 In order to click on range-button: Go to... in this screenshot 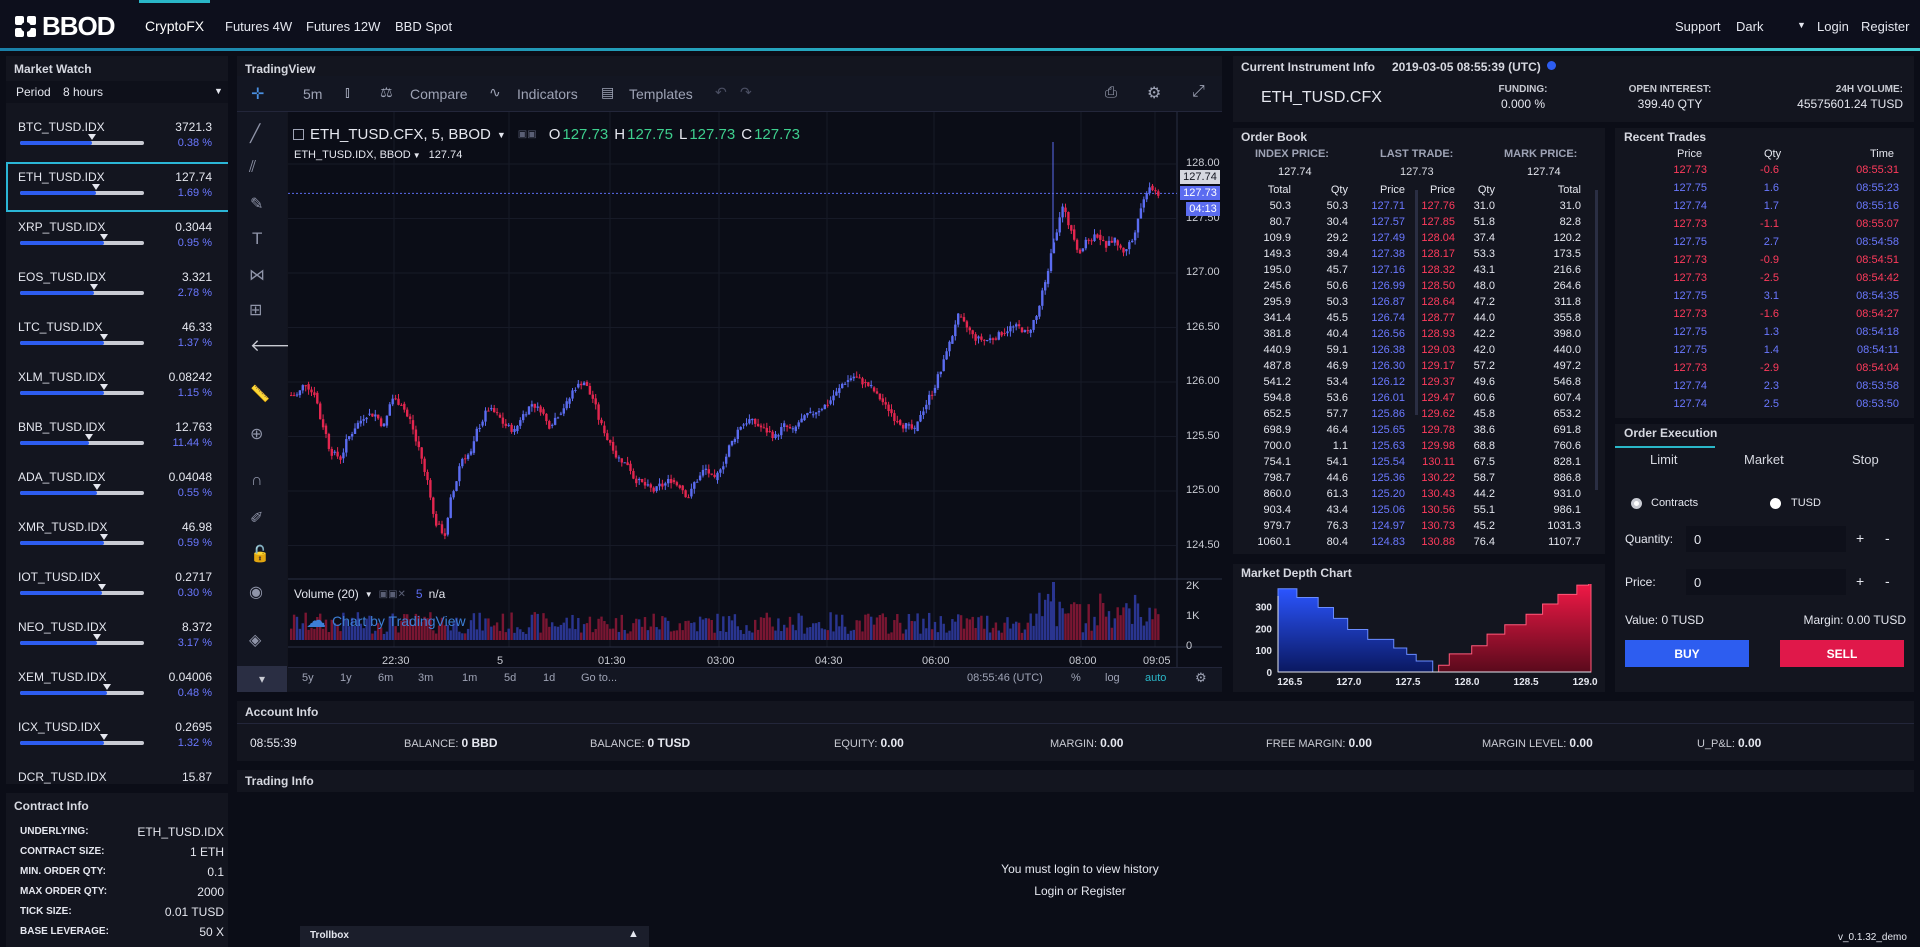, I will do `click(599, 678)`.